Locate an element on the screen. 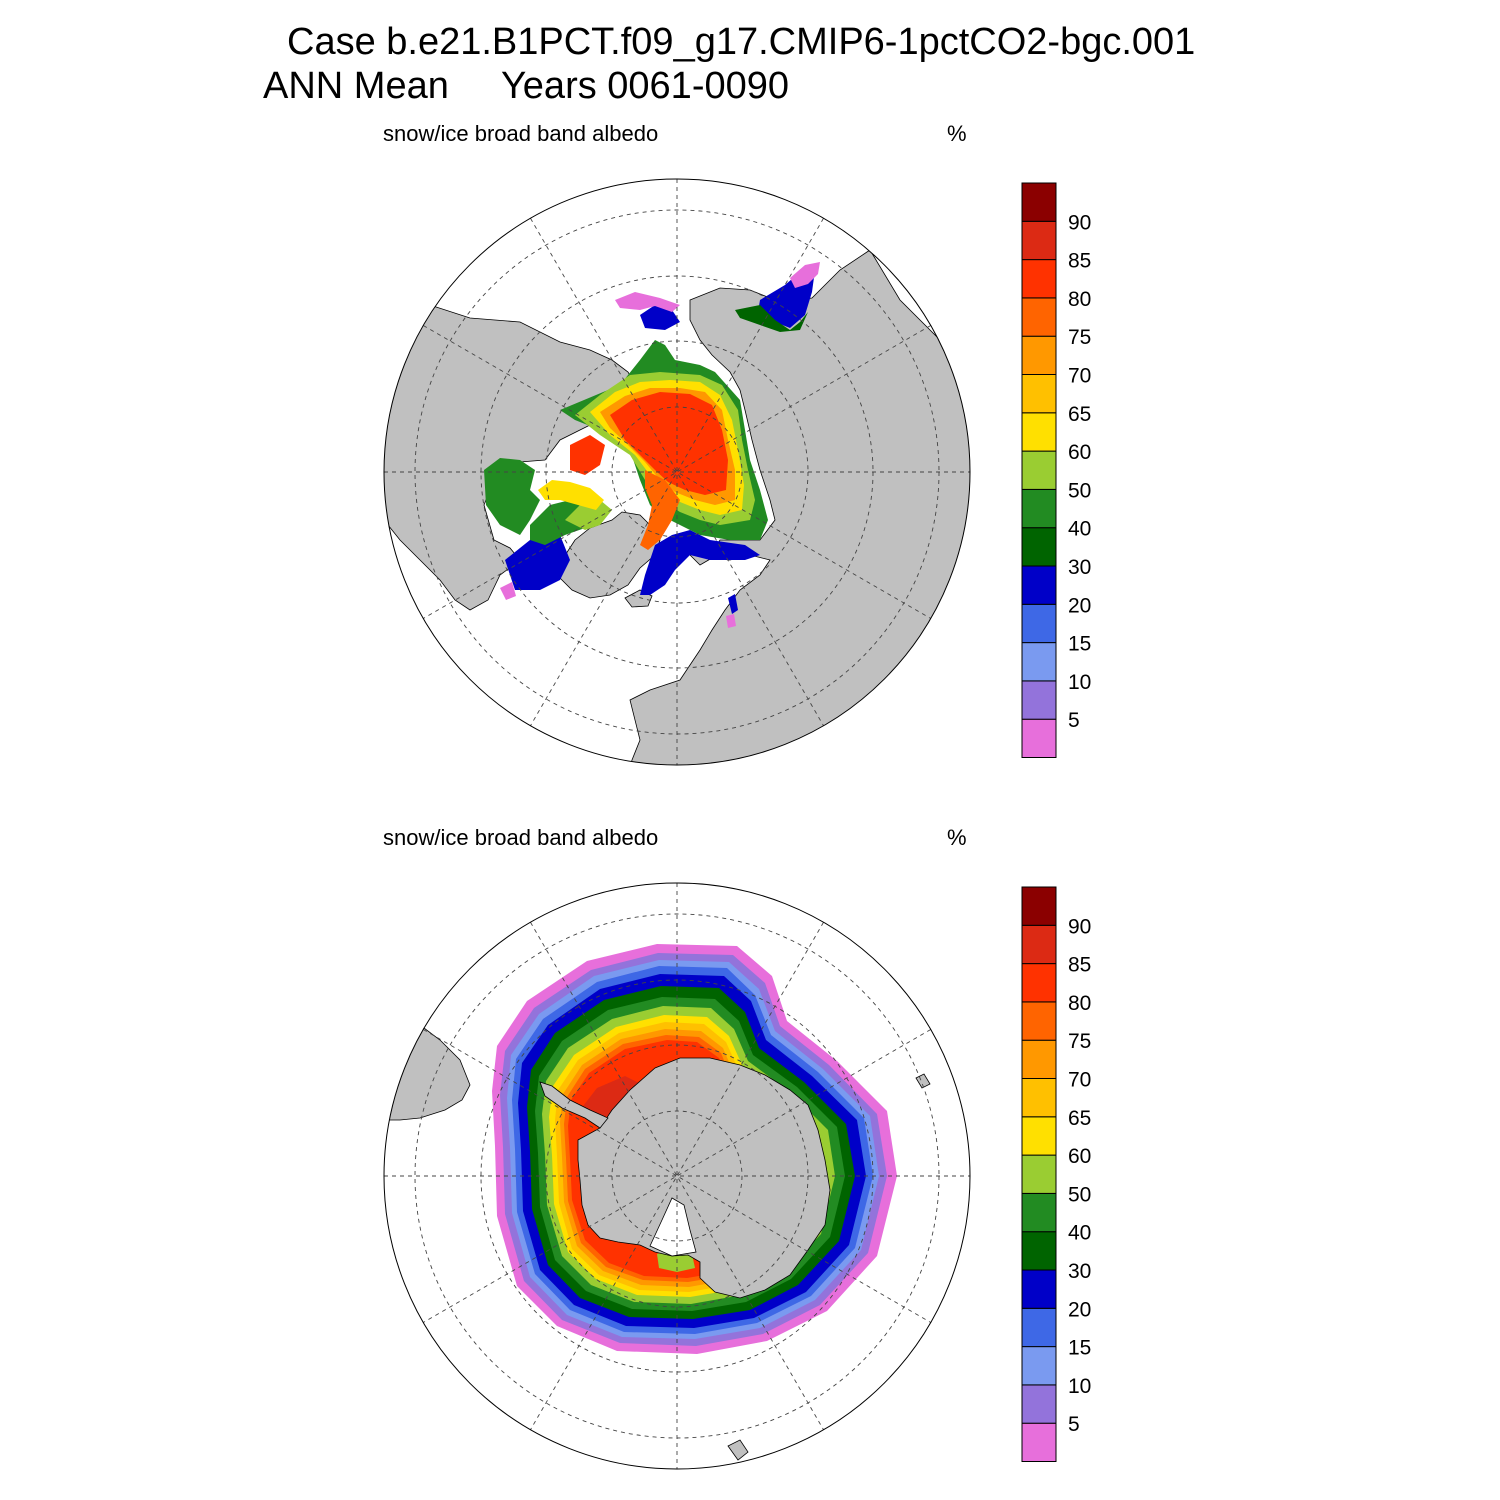  sh-colorbar-tick-label: 80 is located at coordinates (1079, 1003).